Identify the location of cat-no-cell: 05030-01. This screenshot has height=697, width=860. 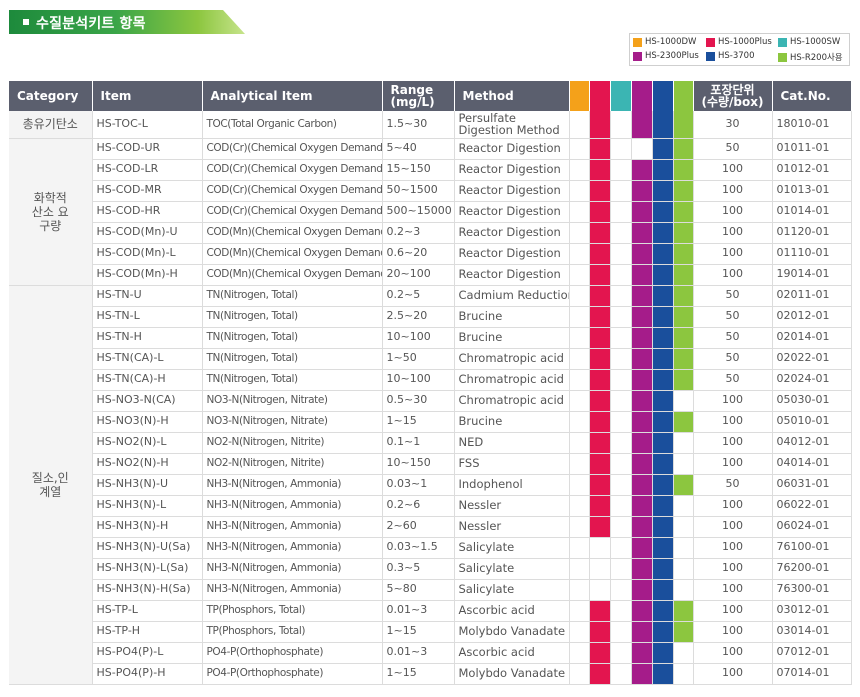
(812, 401).